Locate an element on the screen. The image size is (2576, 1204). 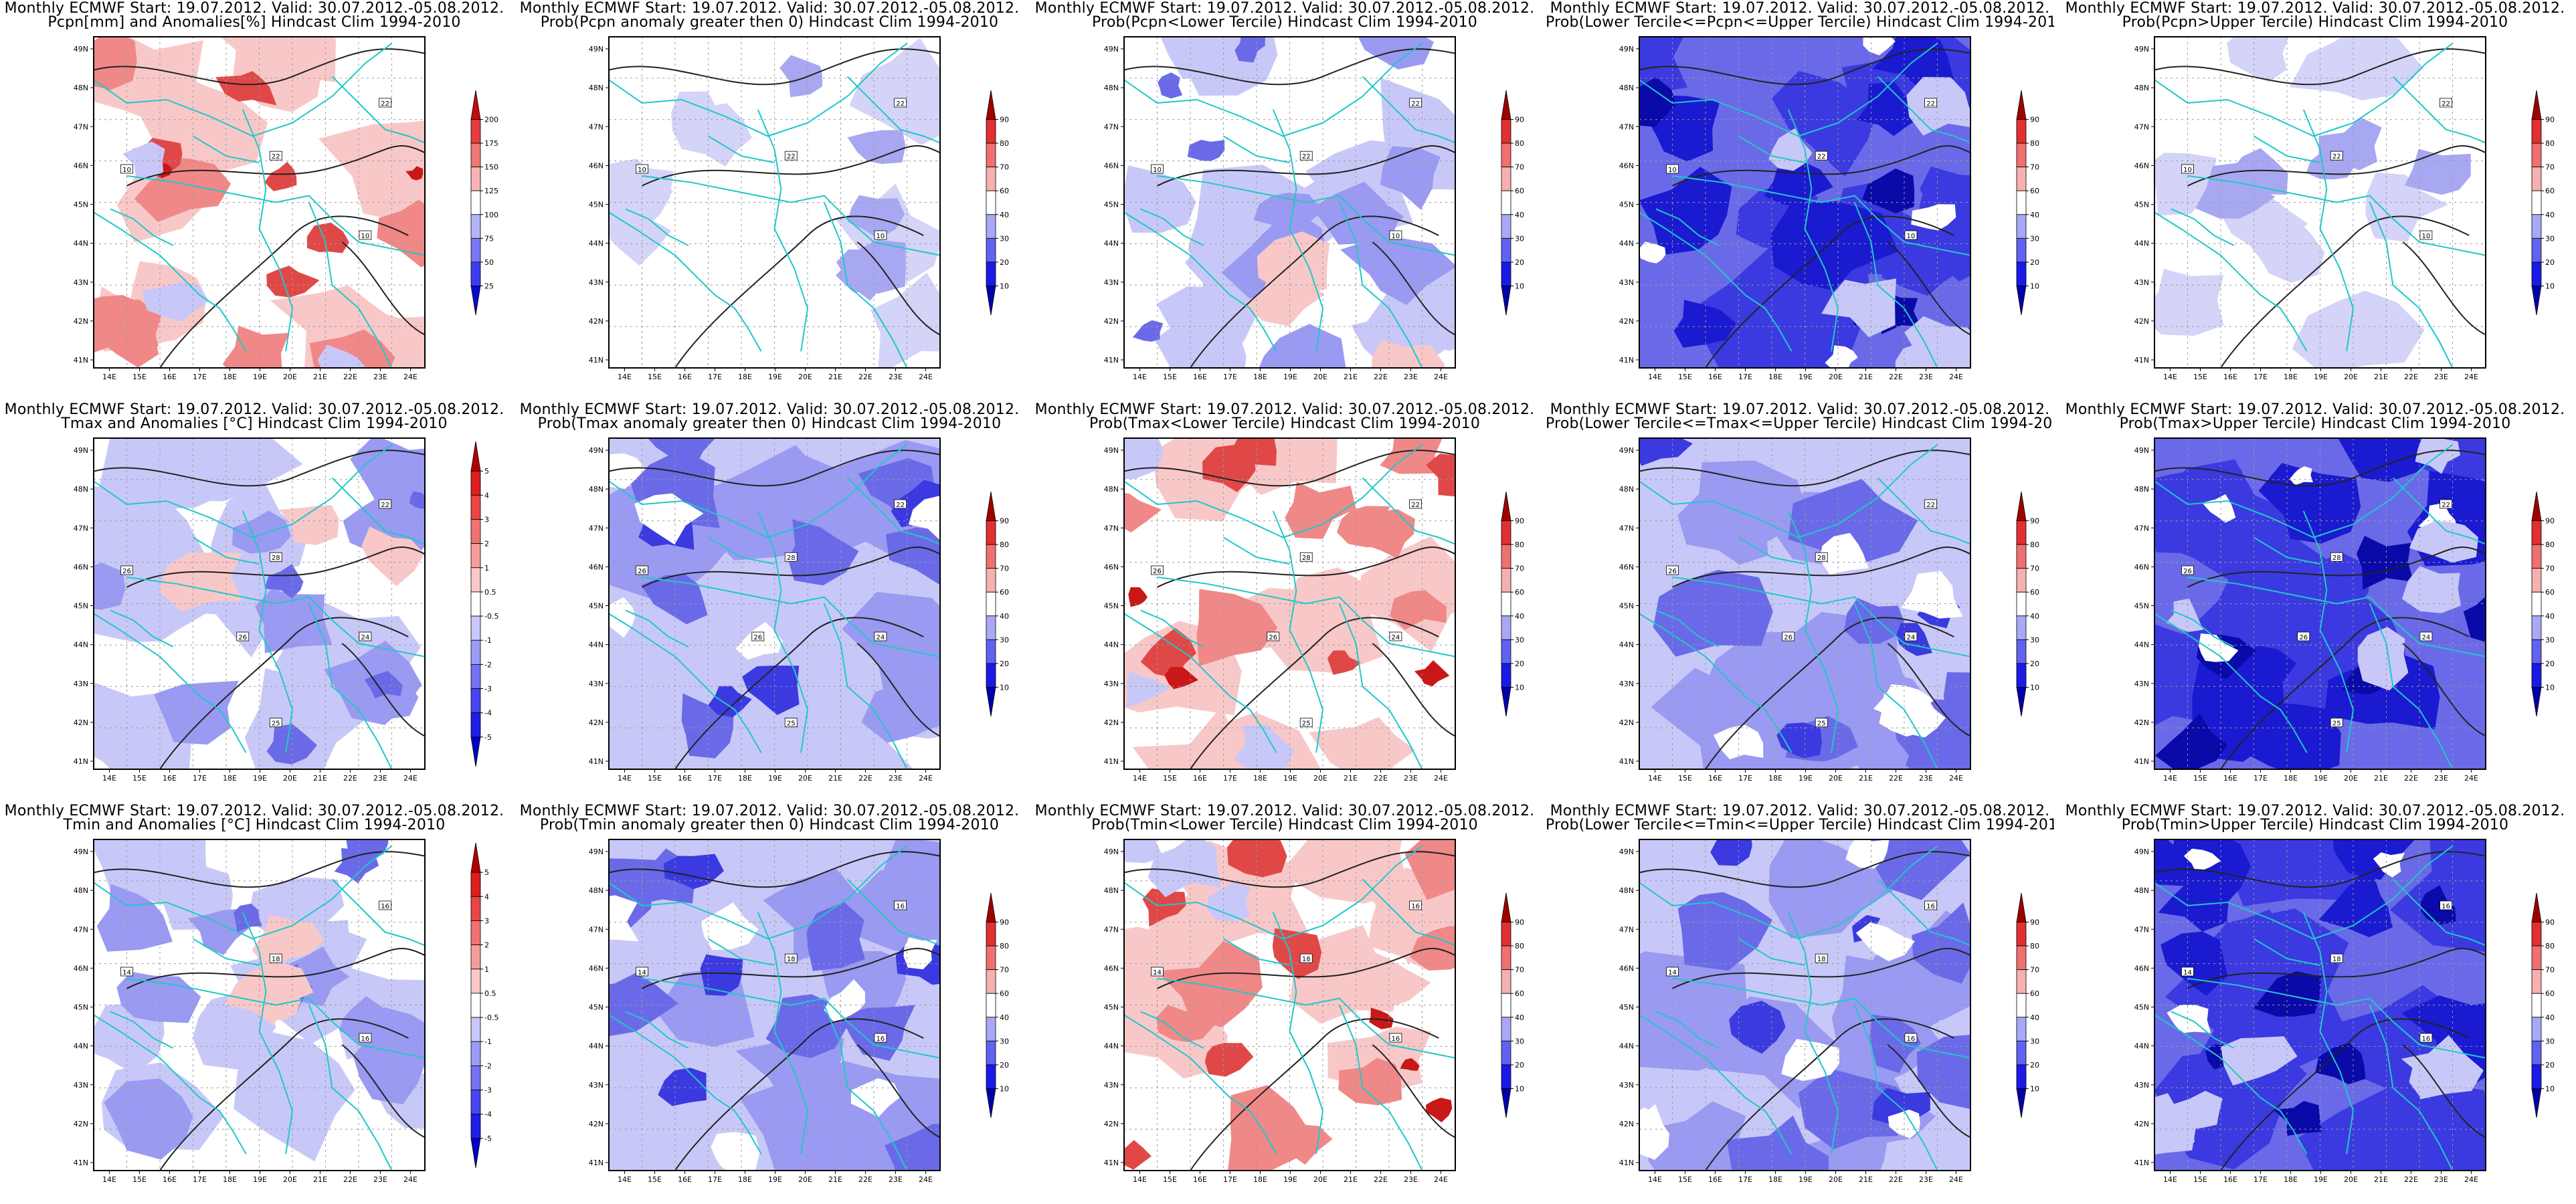
lon-tick-label: 16E is located at coordinates (1715, 1179).